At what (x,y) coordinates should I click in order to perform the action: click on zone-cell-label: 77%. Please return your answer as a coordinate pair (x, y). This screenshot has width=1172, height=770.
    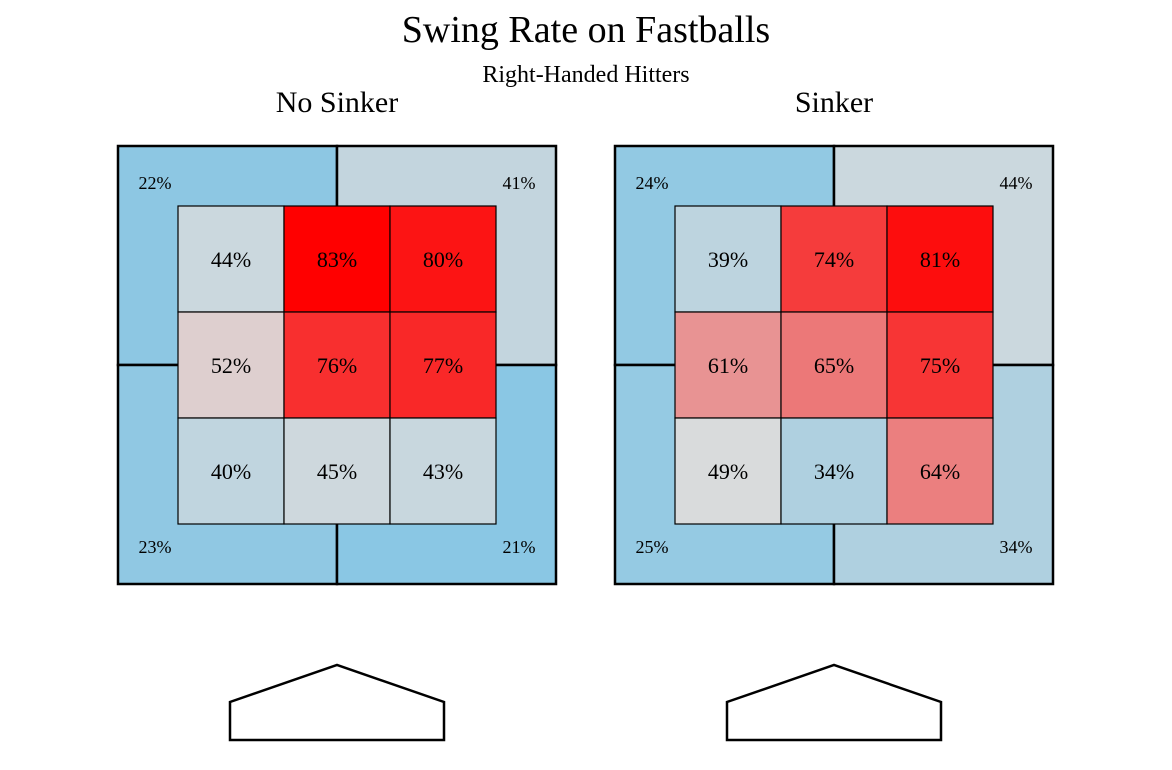
    Looking at the image, I should click on (443, 365).